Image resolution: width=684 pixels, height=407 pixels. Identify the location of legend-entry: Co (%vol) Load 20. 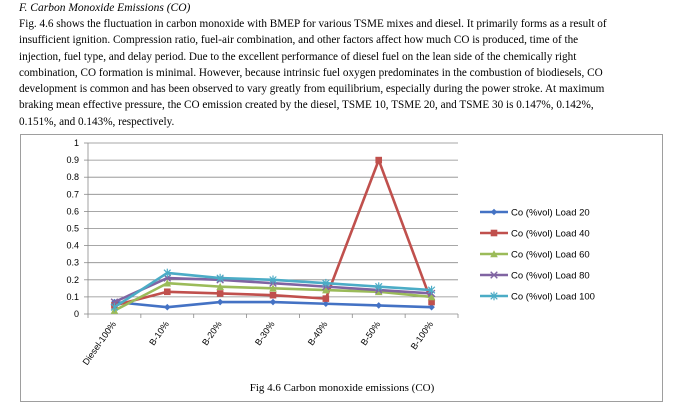
(535, 213).